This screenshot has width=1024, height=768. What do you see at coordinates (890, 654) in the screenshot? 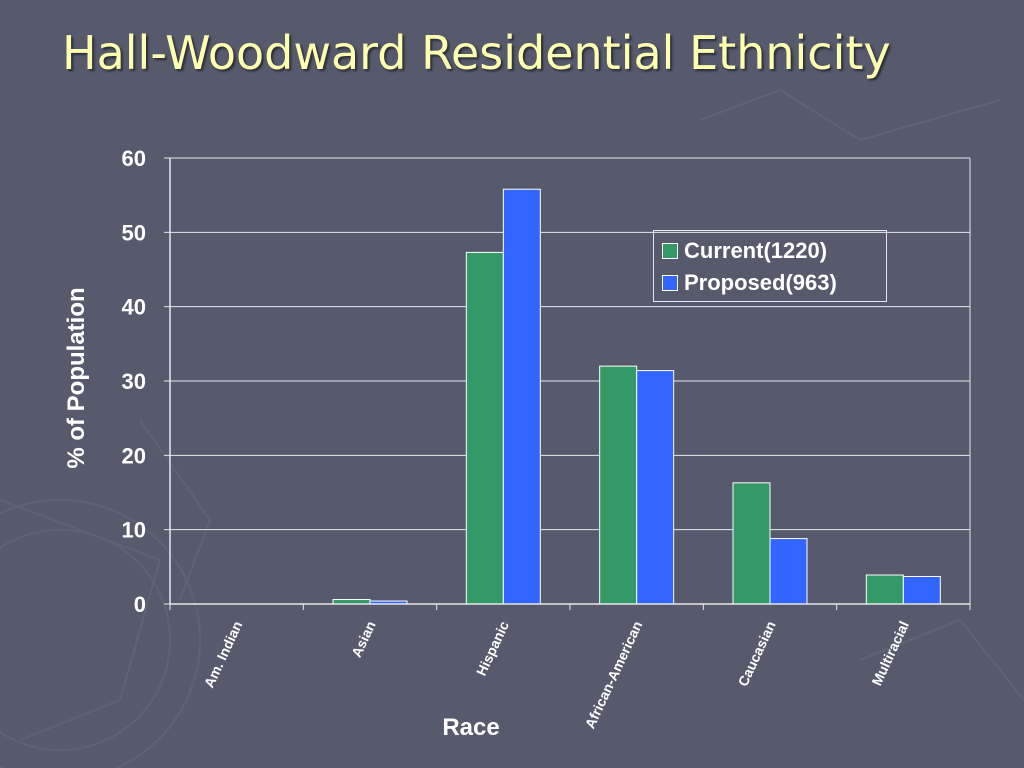
I see `x-tick-label: Multiracial` at bounding box center [890, 654].